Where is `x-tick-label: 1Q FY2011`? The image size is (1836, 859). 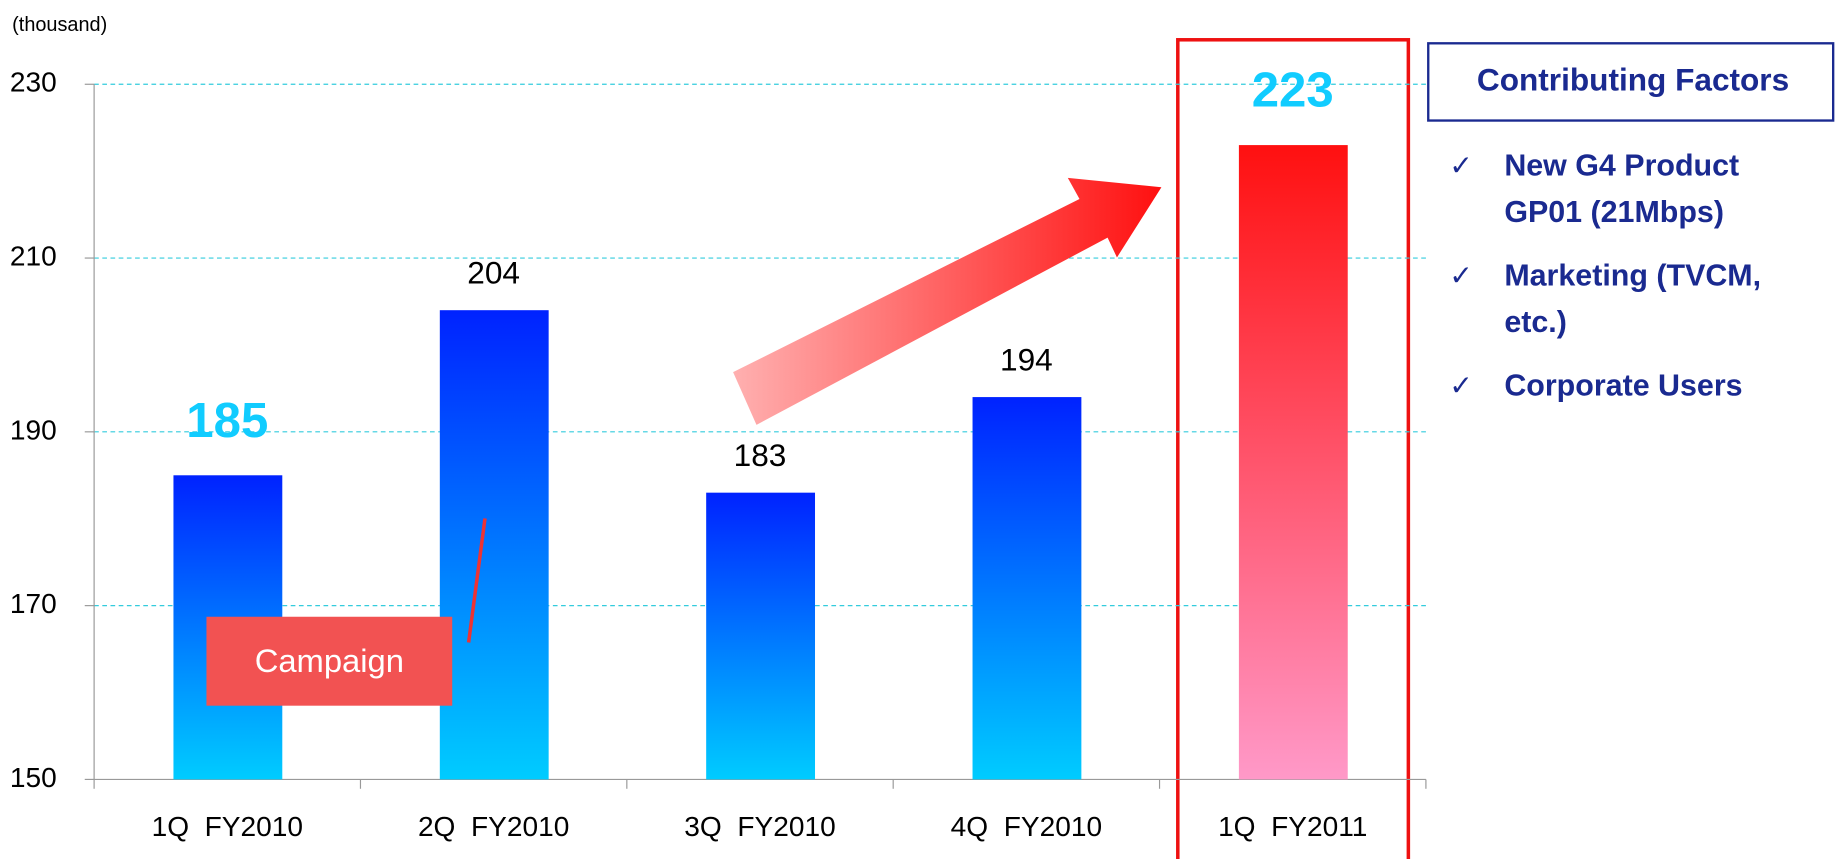
x-tick-label: 1Q FY2011 is located at coordinates (1292, 826).